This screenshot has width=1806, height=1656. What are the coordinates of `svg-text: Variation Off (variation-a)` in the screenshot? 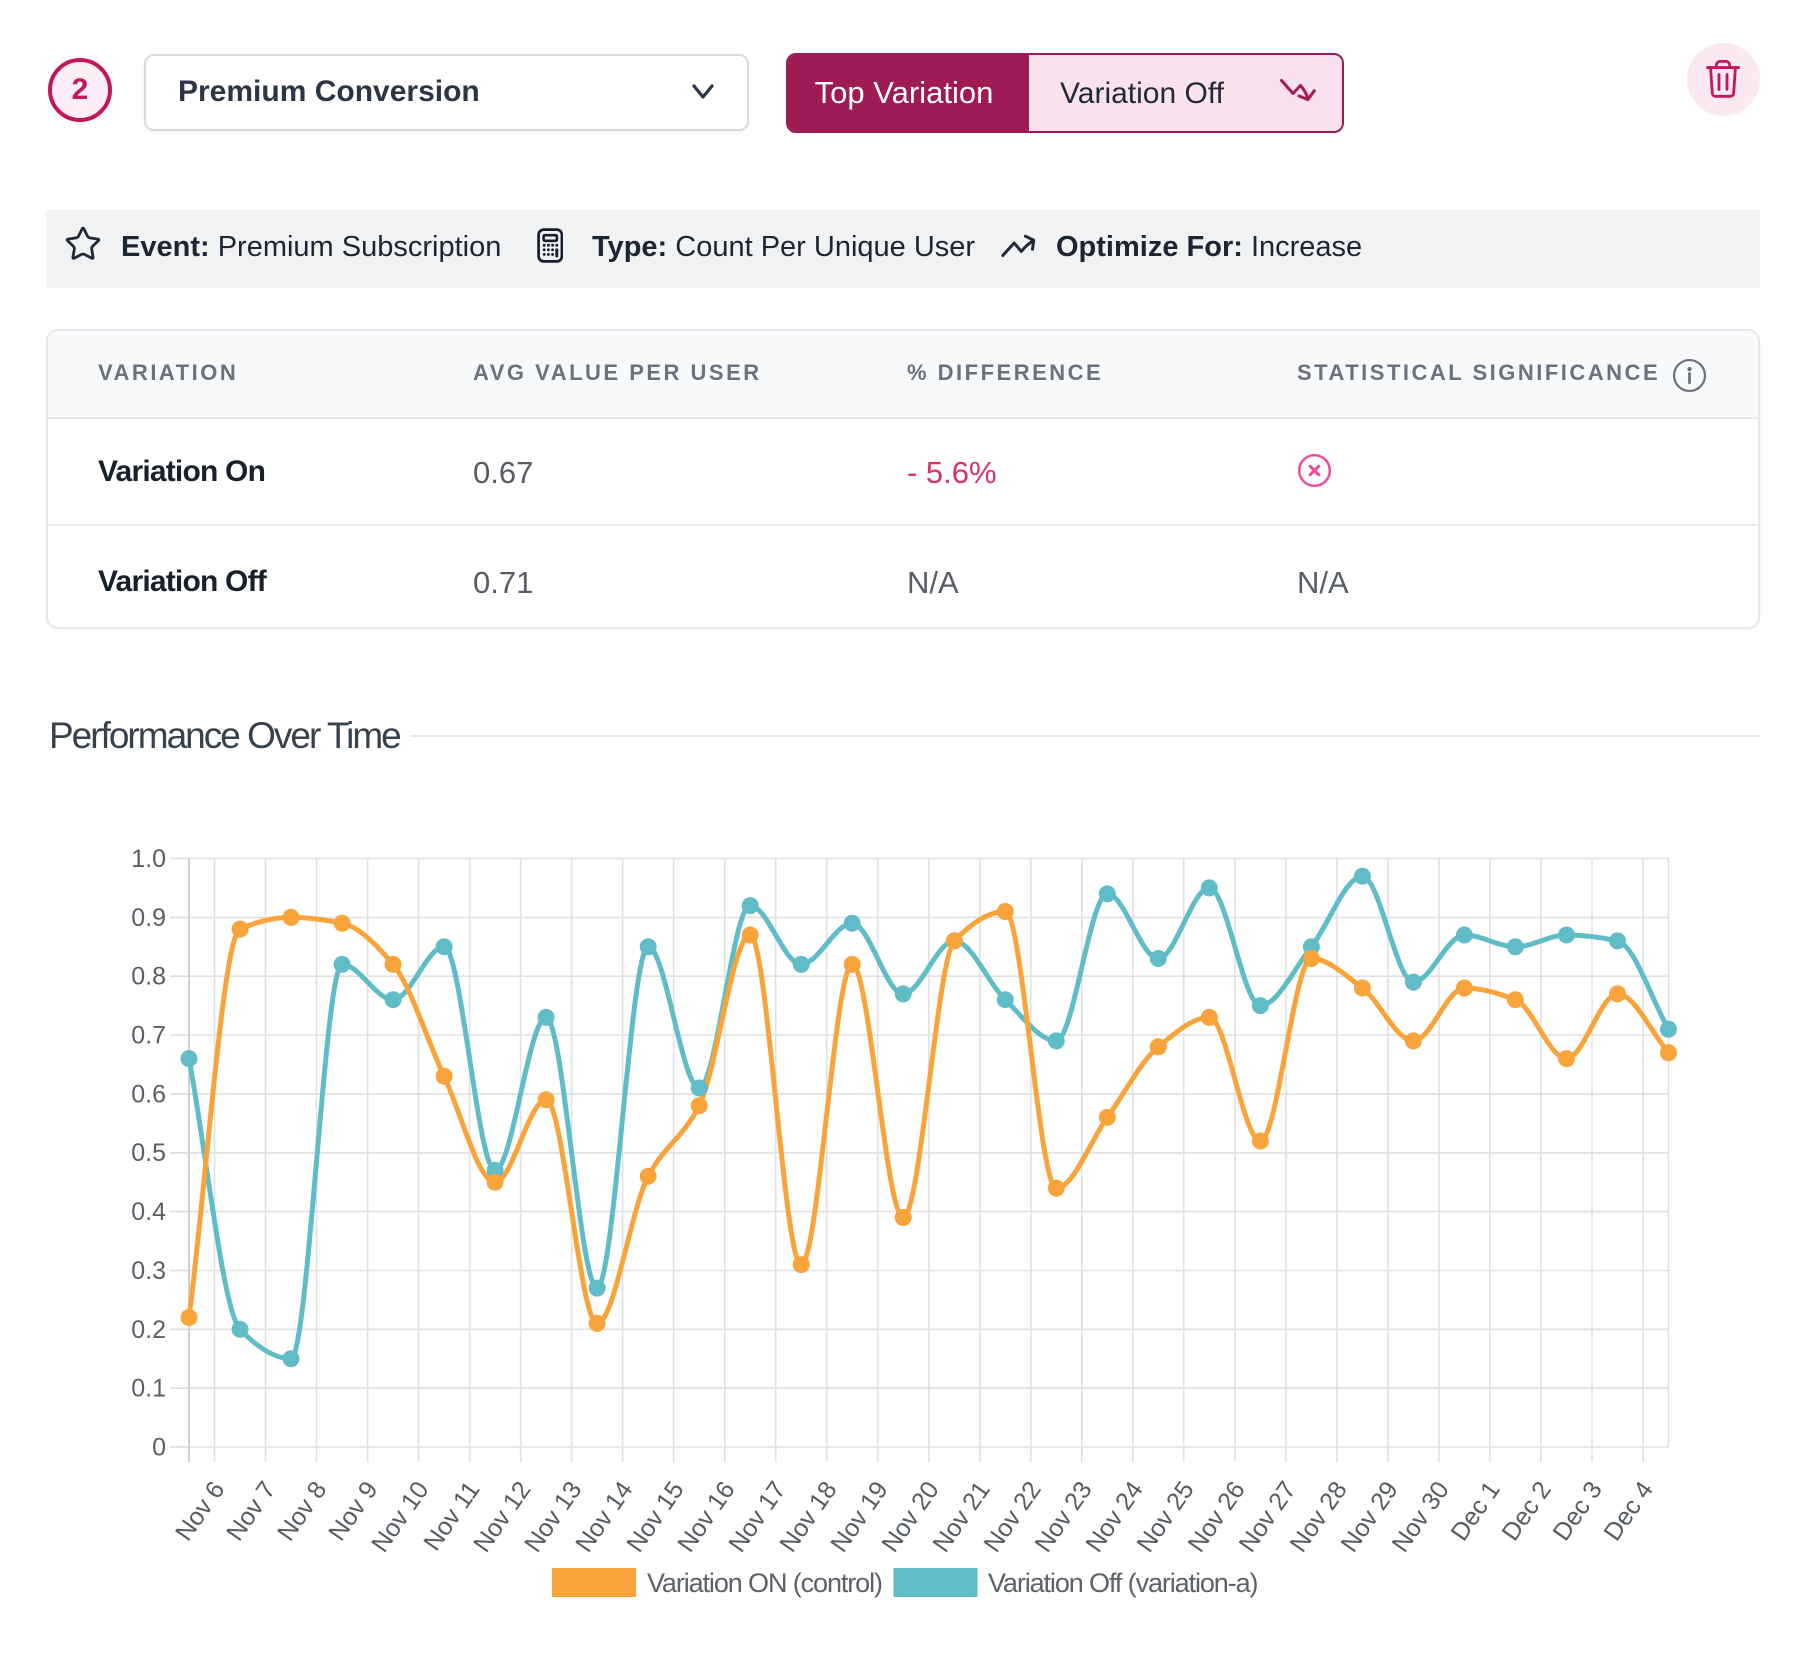 It's located at (1123, 1583).